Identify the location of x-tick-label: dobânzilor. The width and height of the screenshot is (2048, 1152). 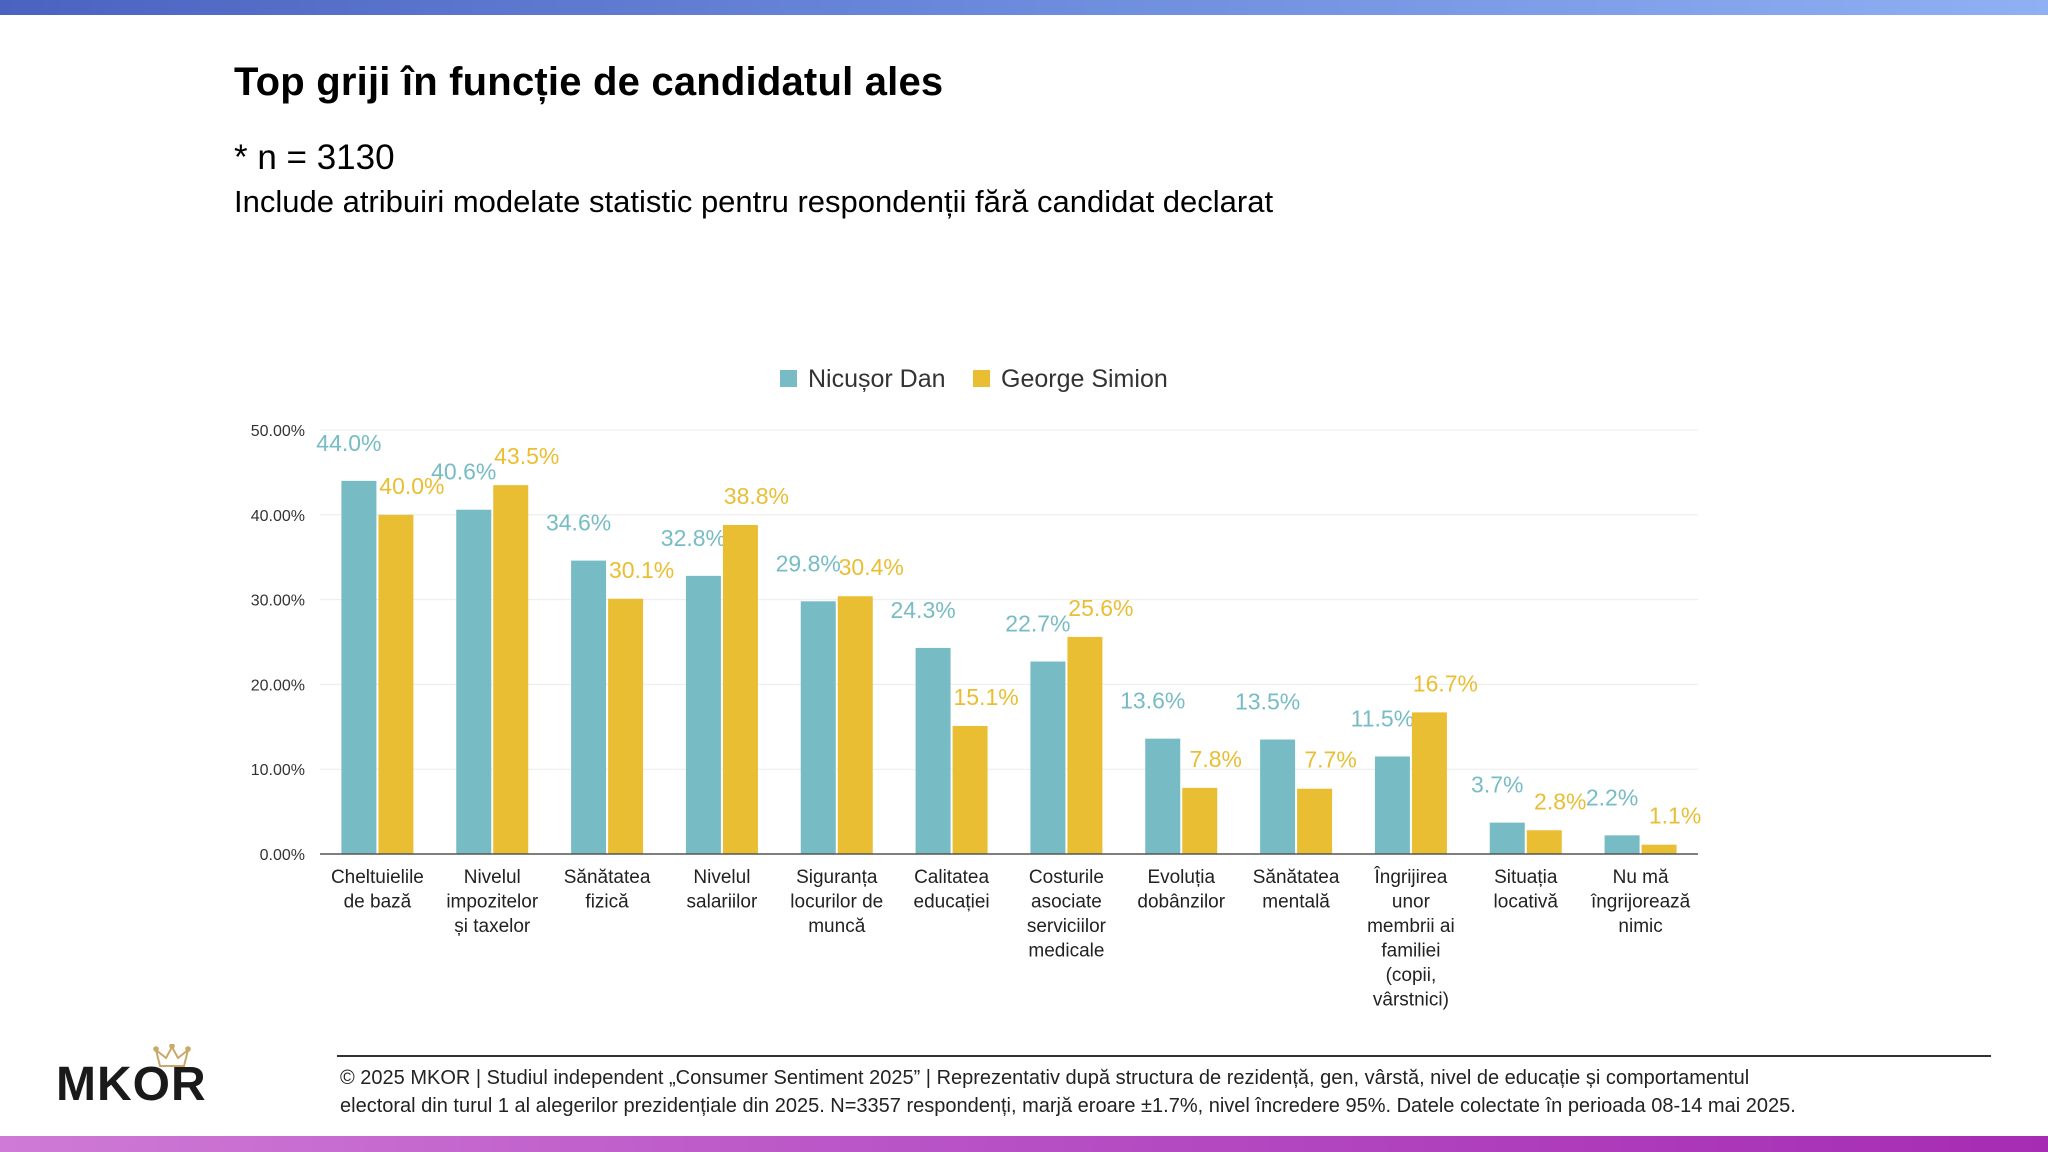
(1181, 902).